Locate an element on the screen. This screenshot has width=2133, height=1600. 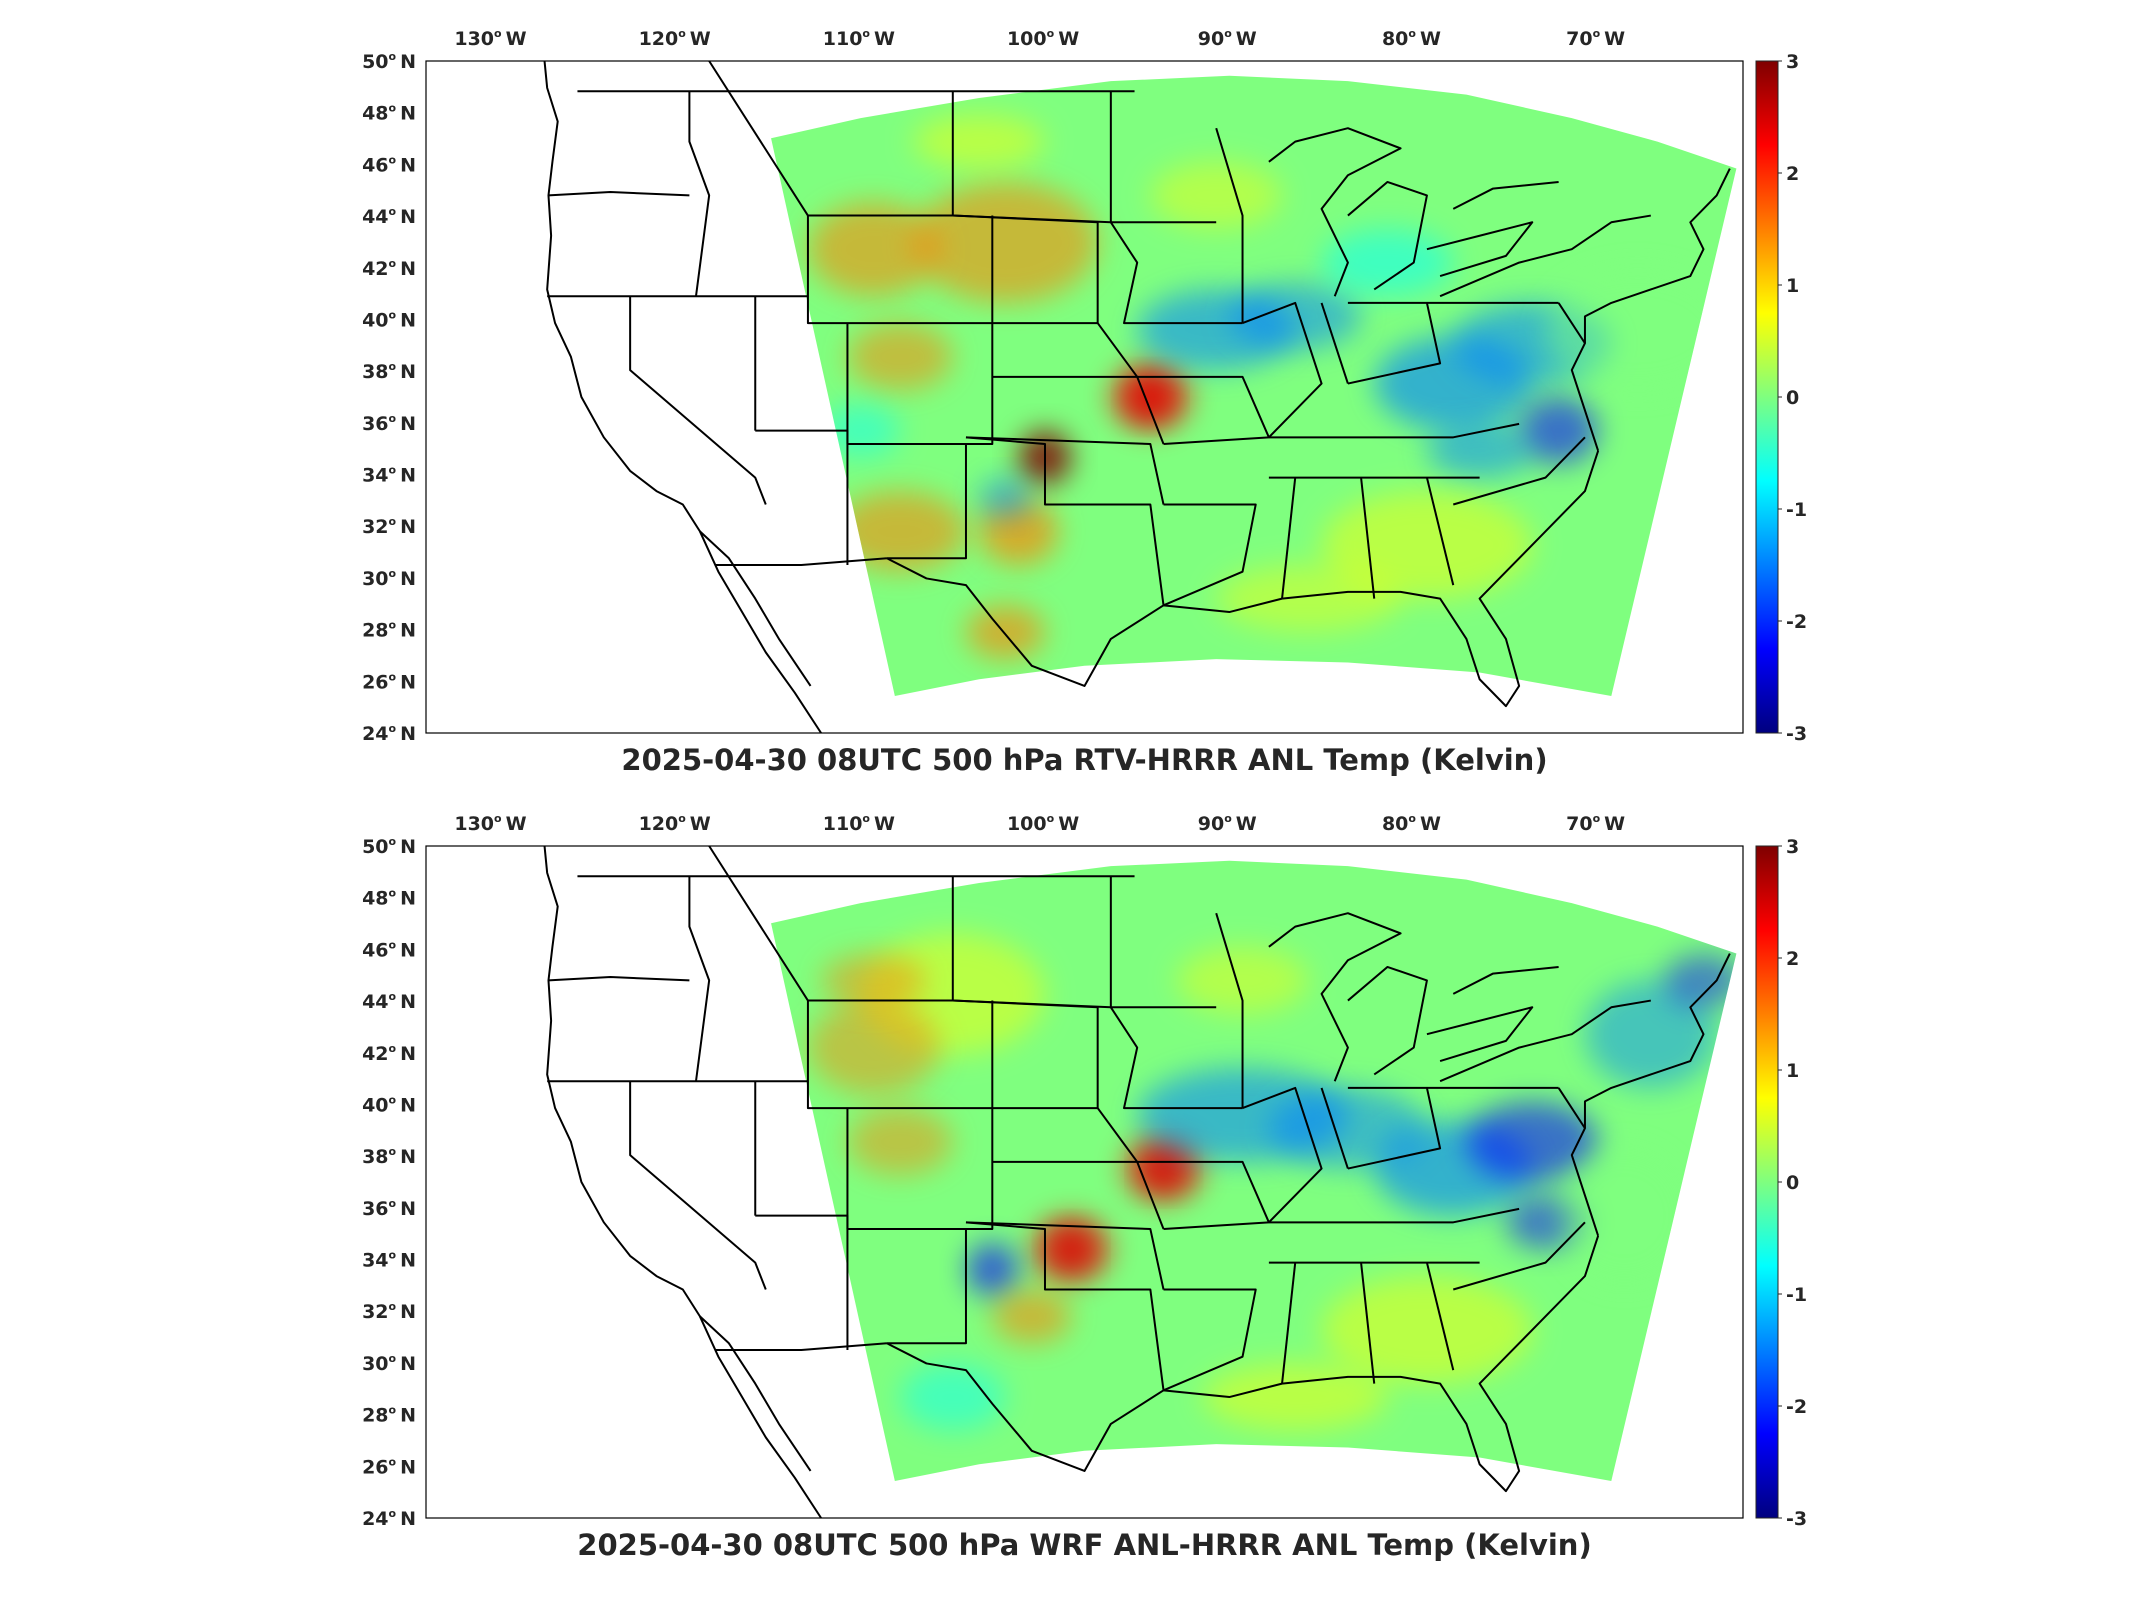
longitude-label: 110o W is located at coordinates (859, 823).